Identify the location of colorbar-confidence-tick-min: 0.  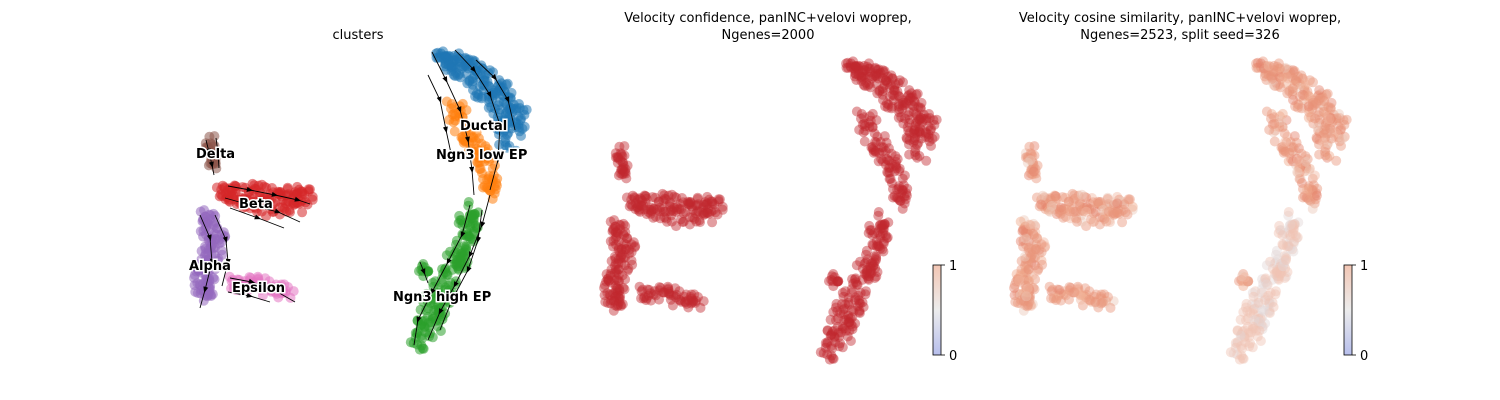
(953, 356).